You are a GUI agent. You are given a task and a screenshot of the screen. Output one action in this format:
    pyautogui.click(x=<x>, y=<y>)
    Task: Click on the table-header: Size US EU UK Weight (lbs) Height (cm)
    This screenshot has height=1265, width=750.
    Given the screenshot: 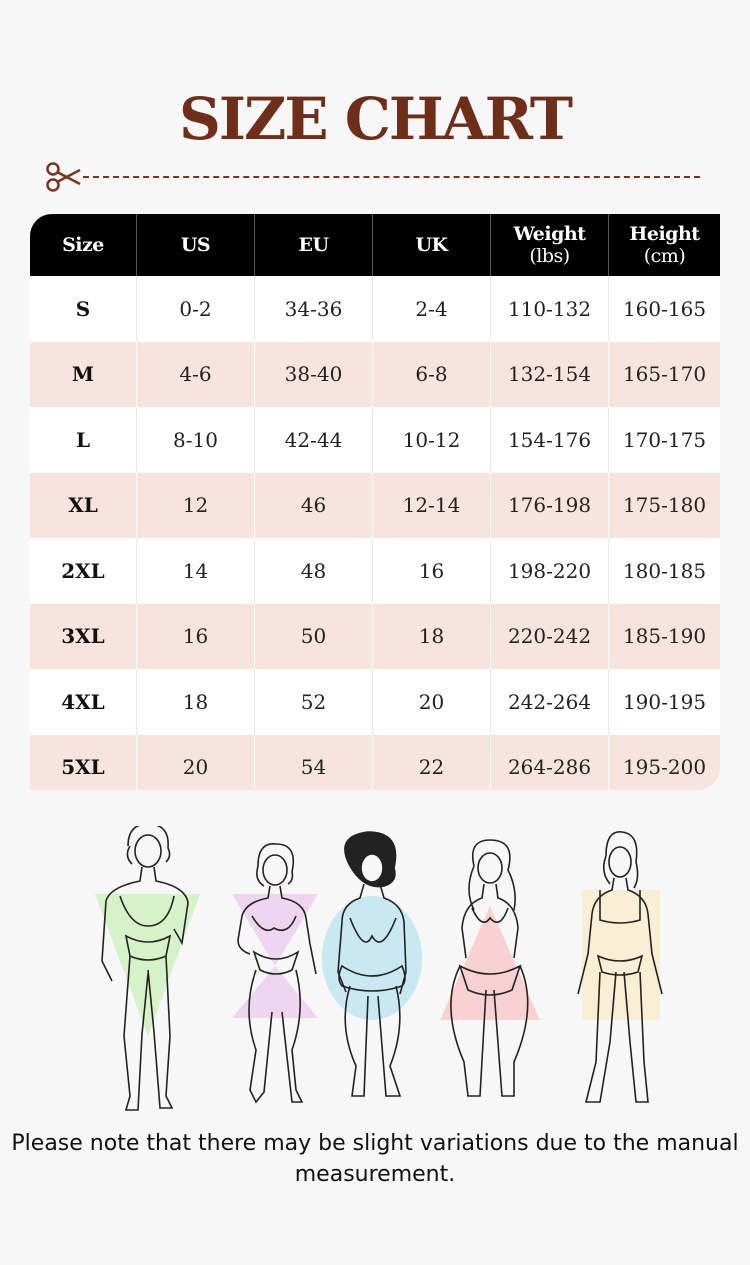 What is the action you would take?
    pyautogui.click(x=375, y=245)
    